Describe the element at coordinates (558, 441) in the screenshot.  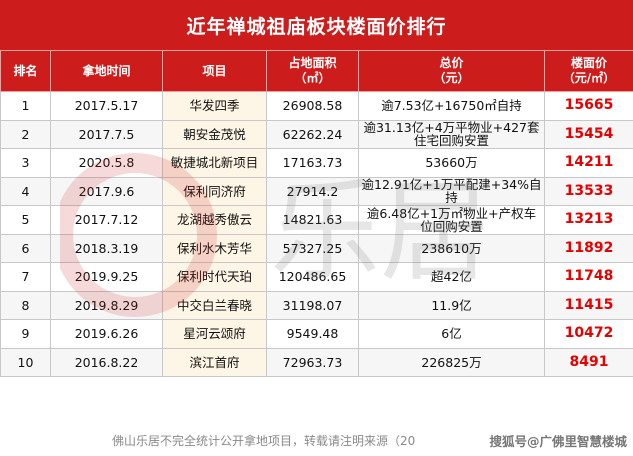
I see `footer-credit: 搜狐号@广佛里智慧楼城` at that location.